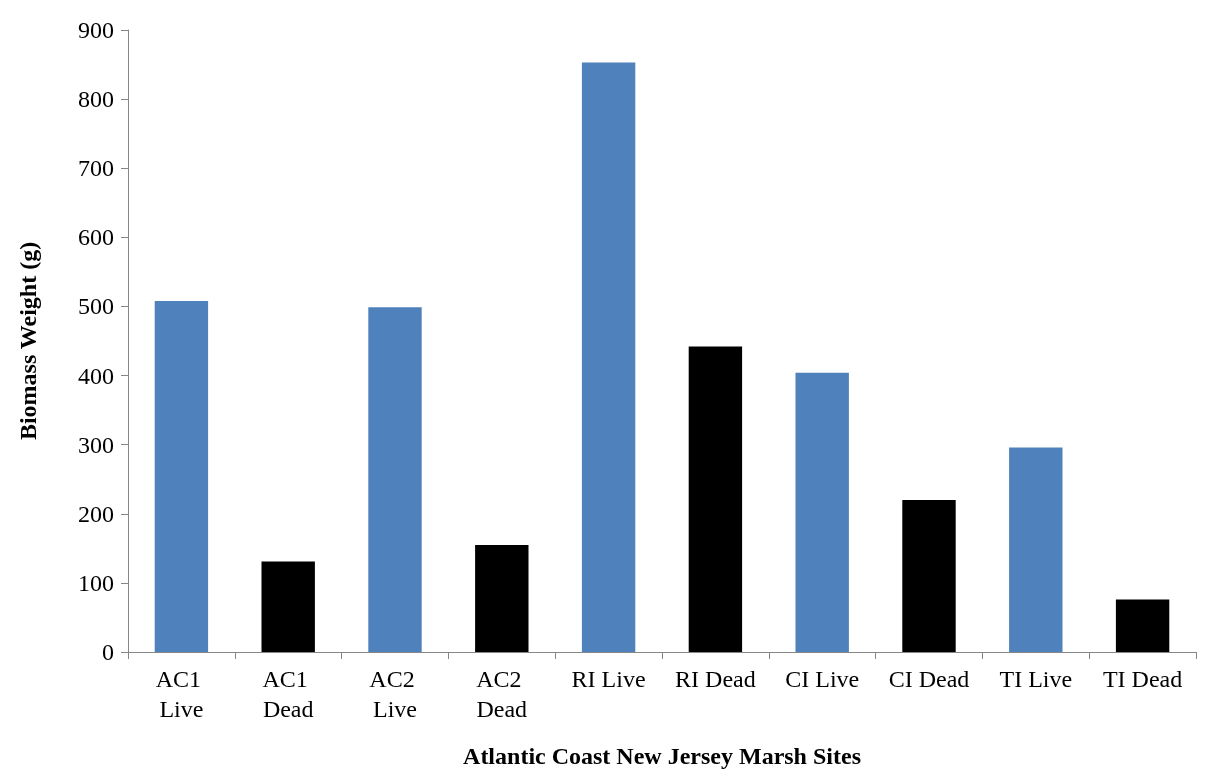 The image size is (1214, 781). Describe the element at coordinates (1142, 679) in the screenshot. I see `x-tick-label: TI Dead` at that location.